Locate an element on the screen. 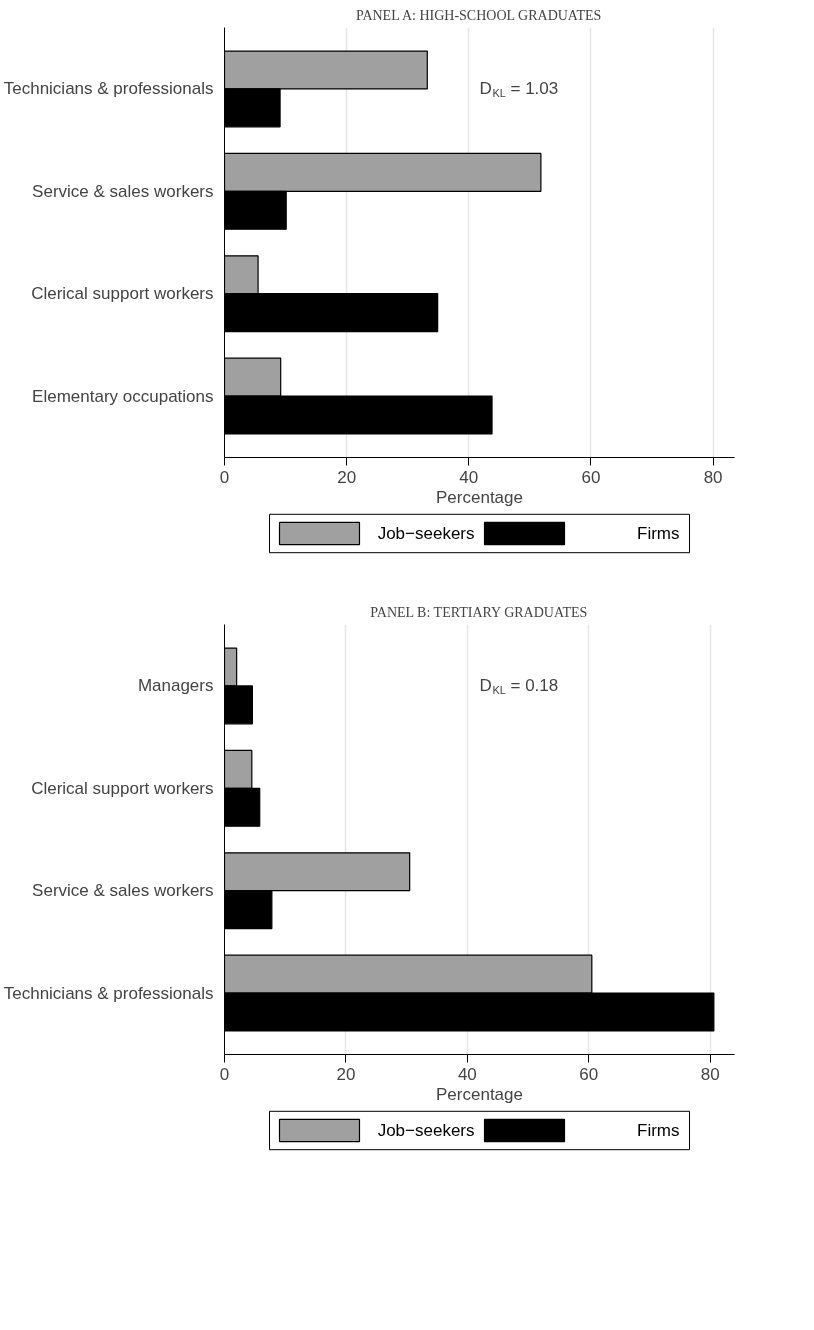 The height and width of the screenshot is (1330, 814). chart-title: PANEL B: TERTIARY GRADUATES is located at coordinates (479, 612).